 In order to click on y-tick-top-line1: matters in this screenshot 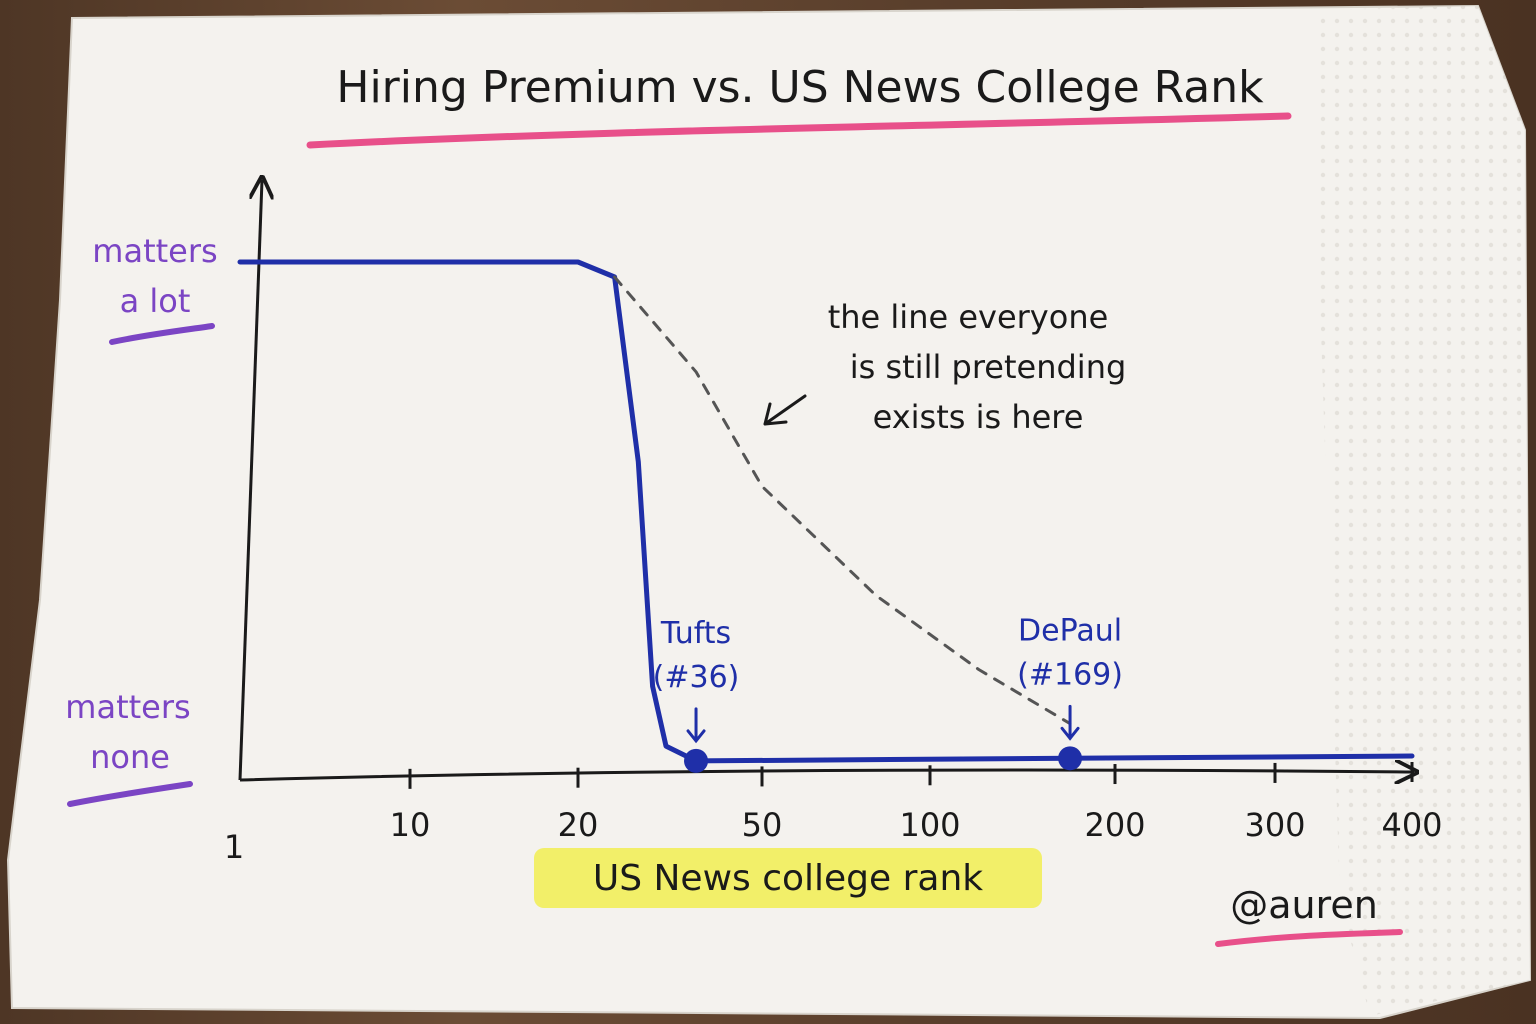, I will do `click(154, 251)`.